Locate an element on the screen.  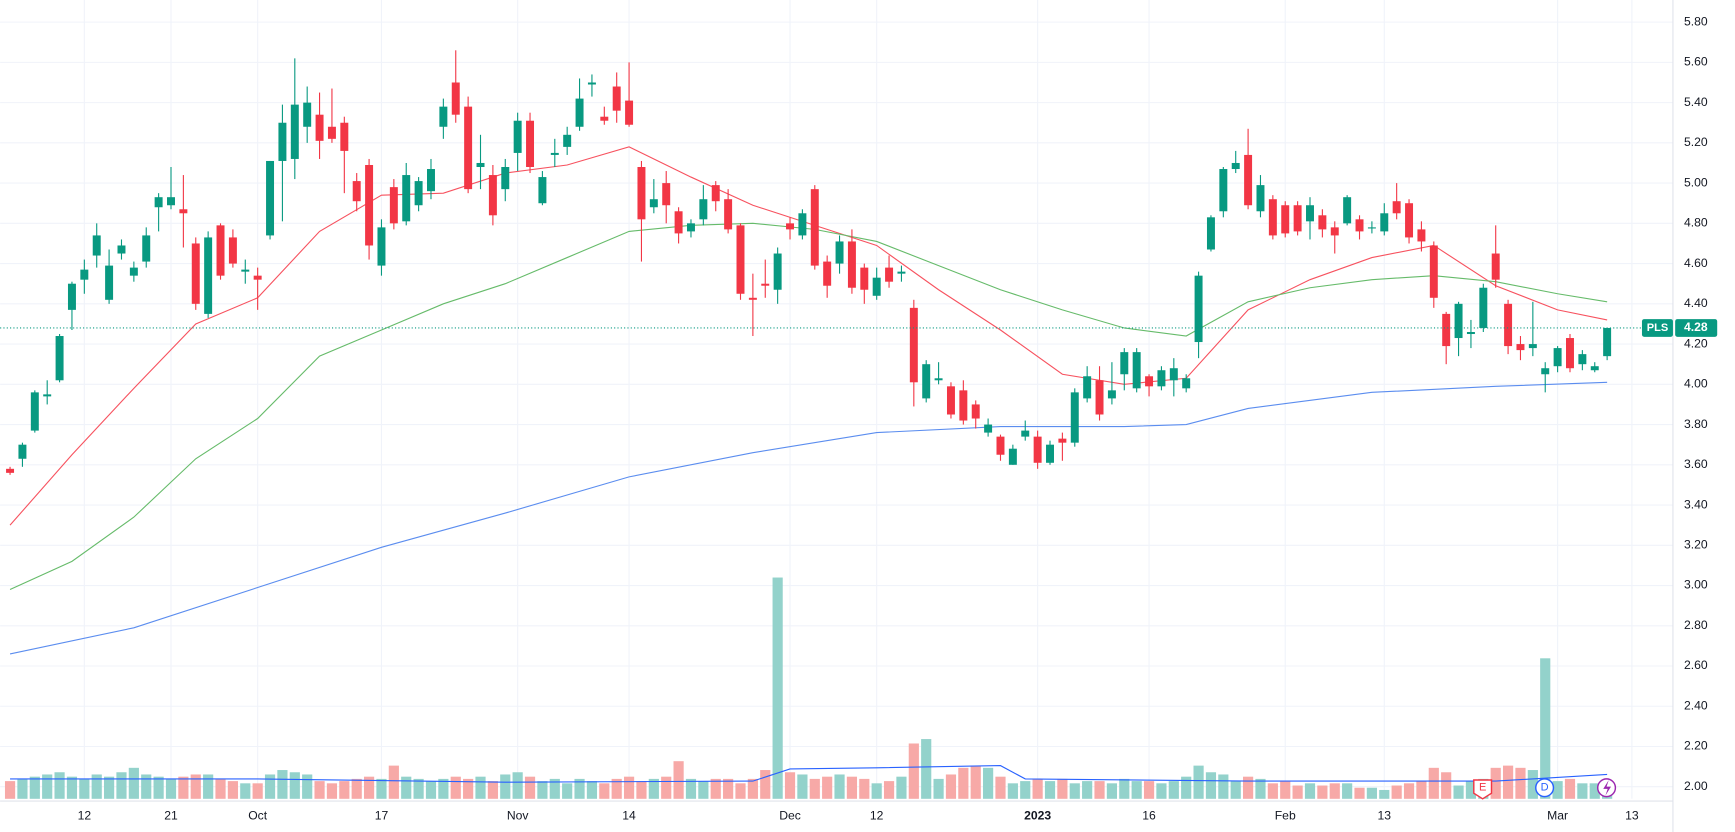
y-tick-label: 3.20 is located at coordinates (1696, 545).